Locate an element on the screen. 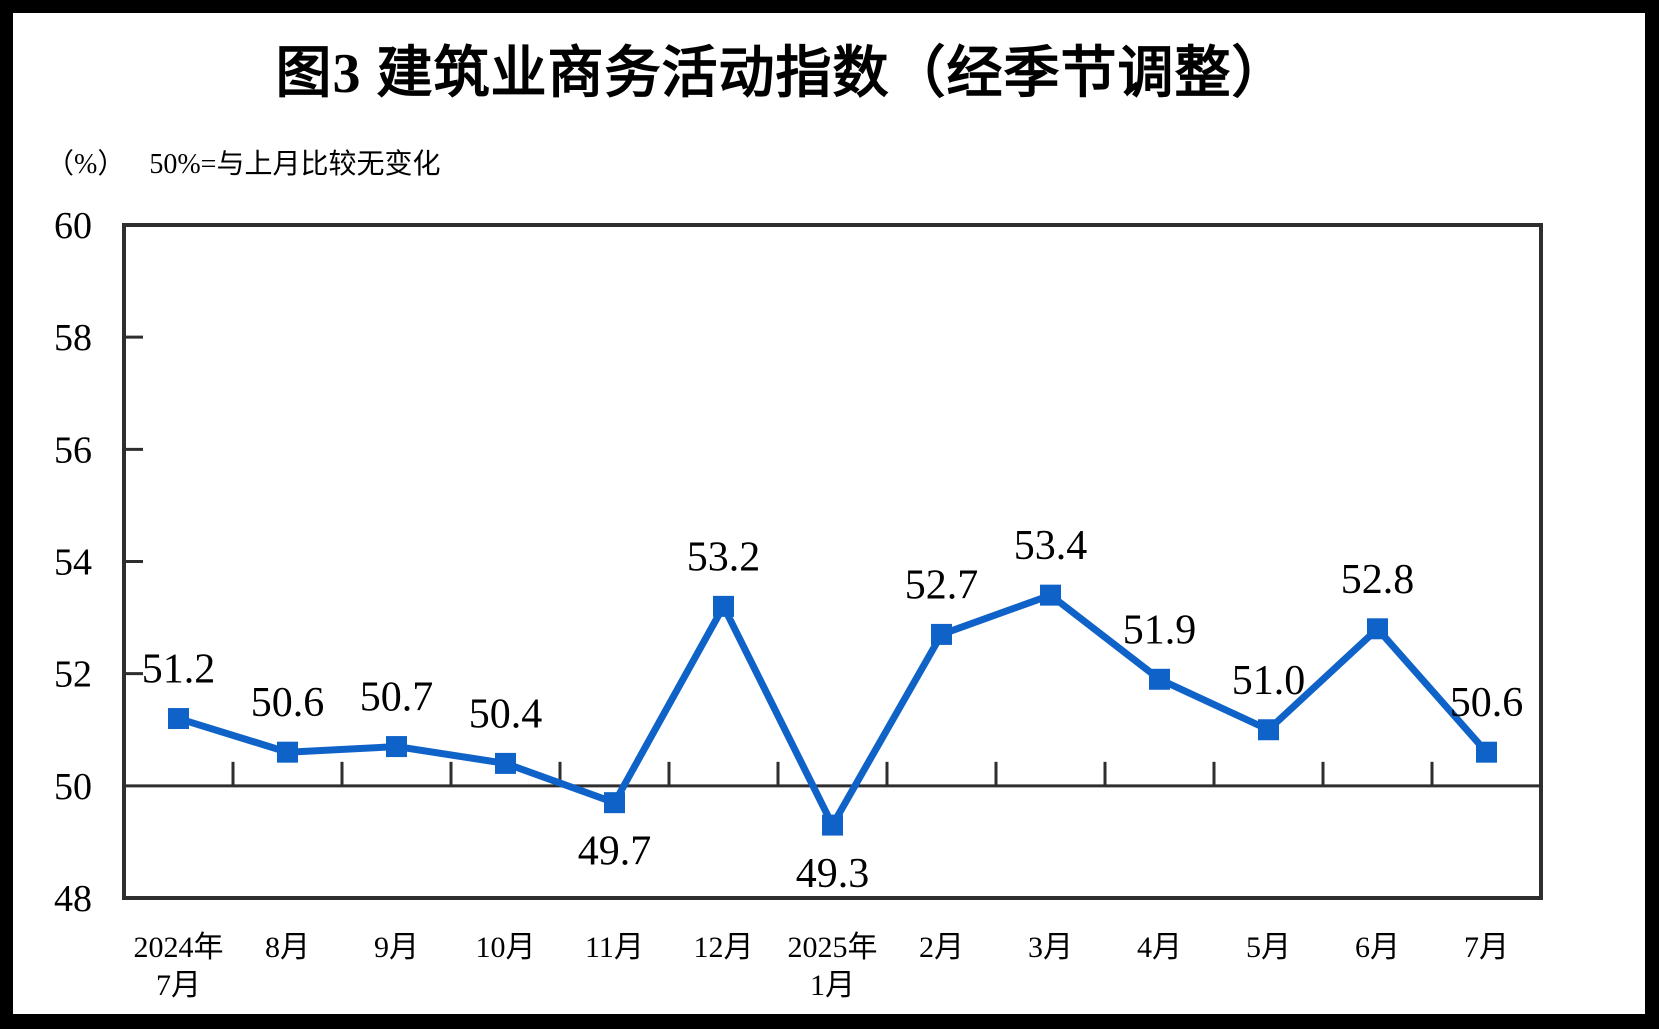 This screenshot has width=1659, height=1029. x-axis-label: 5月 is located at coordinates (1268, 947).